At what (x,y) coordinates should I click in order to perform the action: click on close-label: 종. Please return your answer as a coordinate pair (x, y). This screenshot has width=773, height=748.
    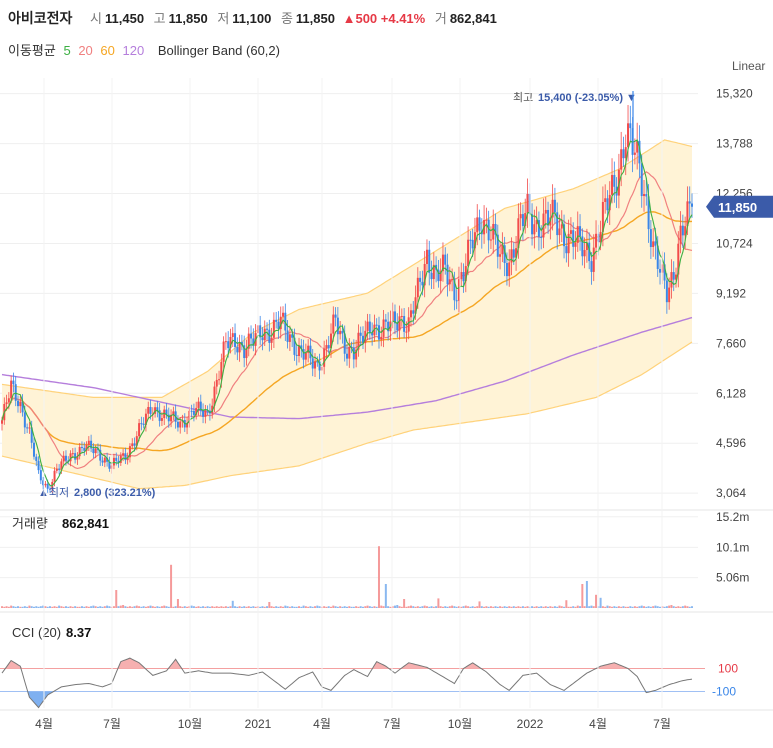
    Looking at the image, I should click on (286, 18).